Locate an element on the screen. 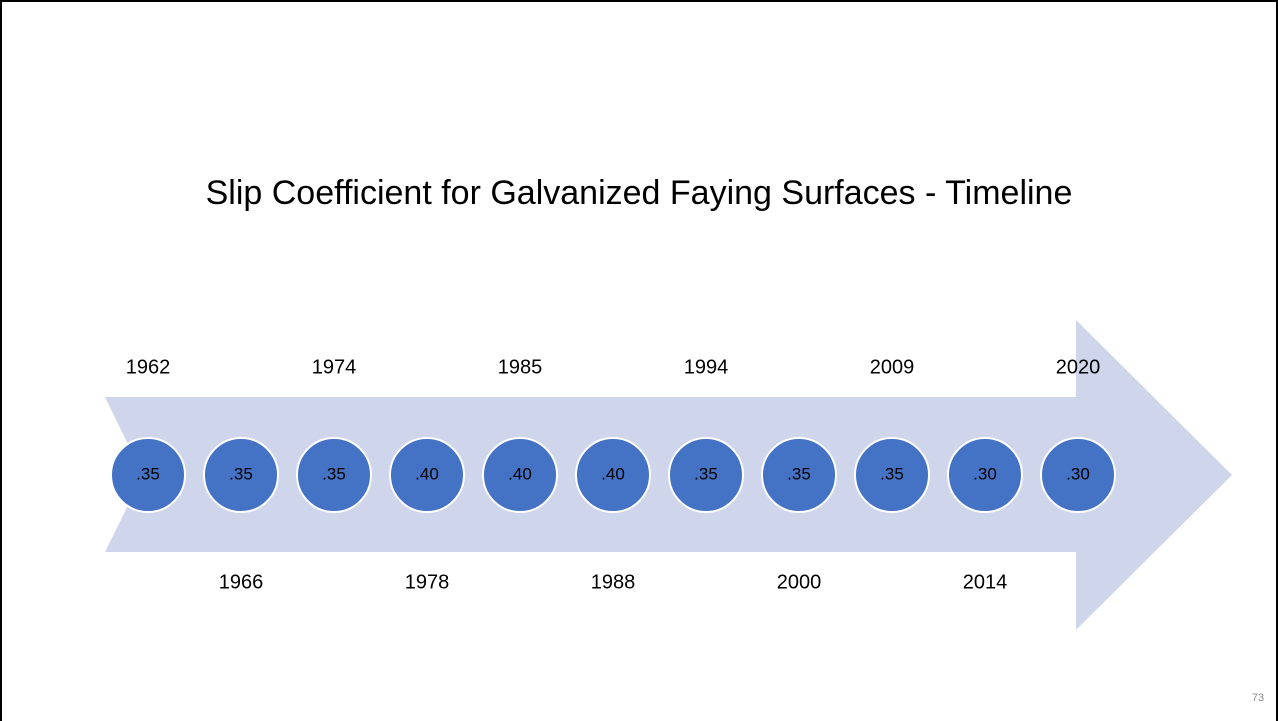 Image resolution: width=1278 pixels, height=721 pixels. event-year: 1974 is located at coordinates (334, 367).